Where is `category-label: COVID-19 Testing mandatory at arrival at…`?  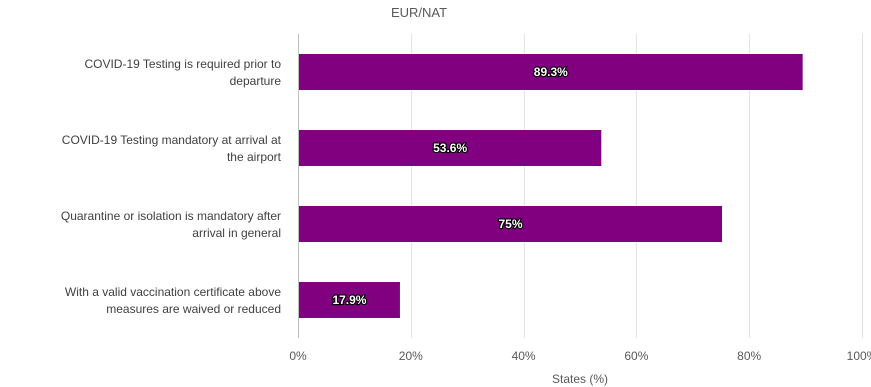
category-label: COVID-19 Testing mandatory at arrival at… is located at coordinates (172, 148).